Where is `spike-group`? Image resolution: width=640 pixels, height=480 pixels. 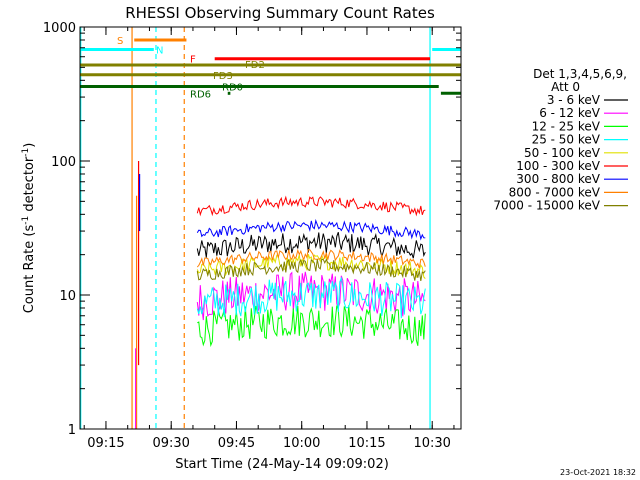
spike-group is located at coordinates (138, 295).